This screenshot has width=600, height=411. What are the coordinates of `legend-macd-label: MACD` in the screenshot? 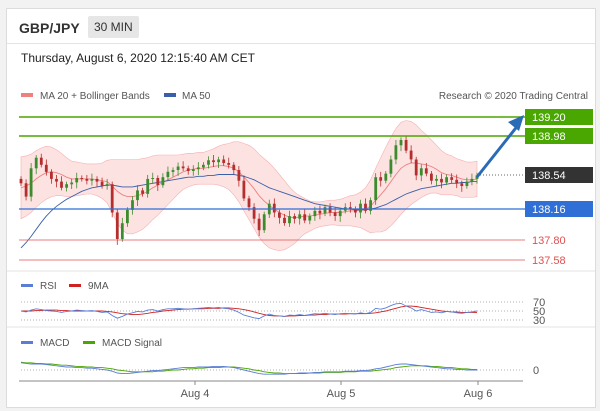 It's located at (54, 343).